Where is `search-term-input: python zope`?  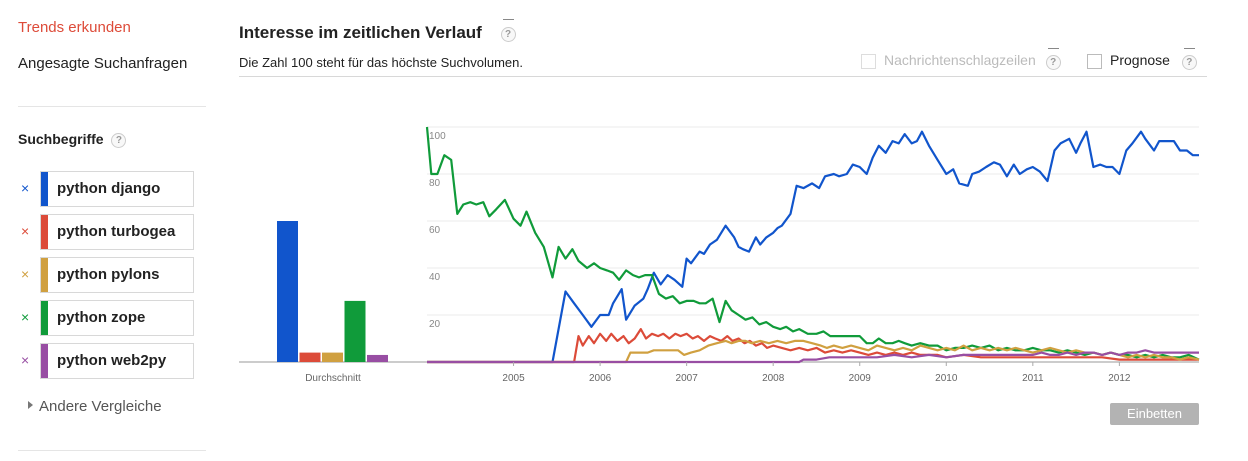
search-term-input: python zope is located at coordinates (117, 318).